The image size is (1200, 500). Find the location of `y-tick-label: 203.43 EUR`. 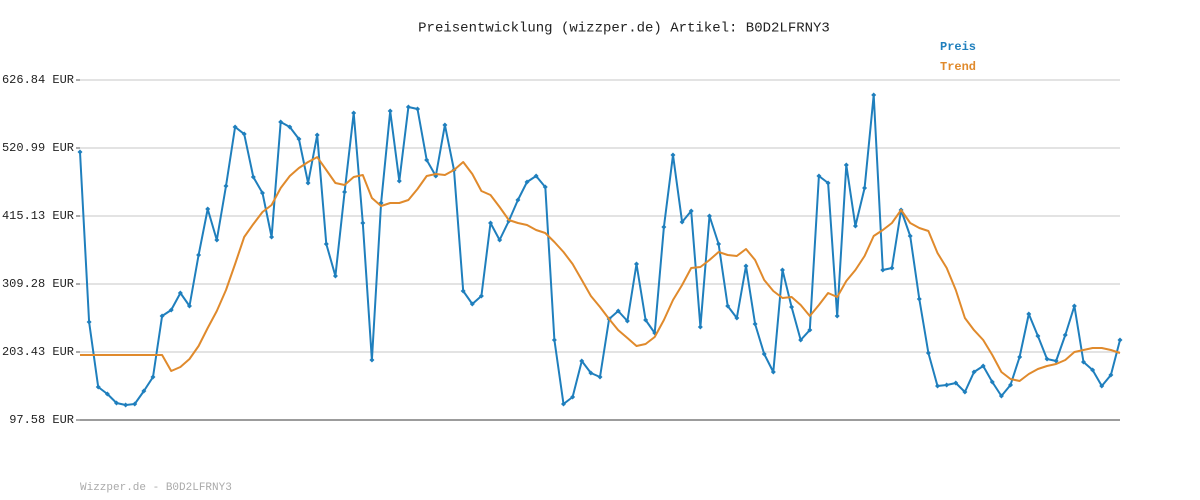

y-tick-label: 203.43 EUR is located at coordinates (38, 352).